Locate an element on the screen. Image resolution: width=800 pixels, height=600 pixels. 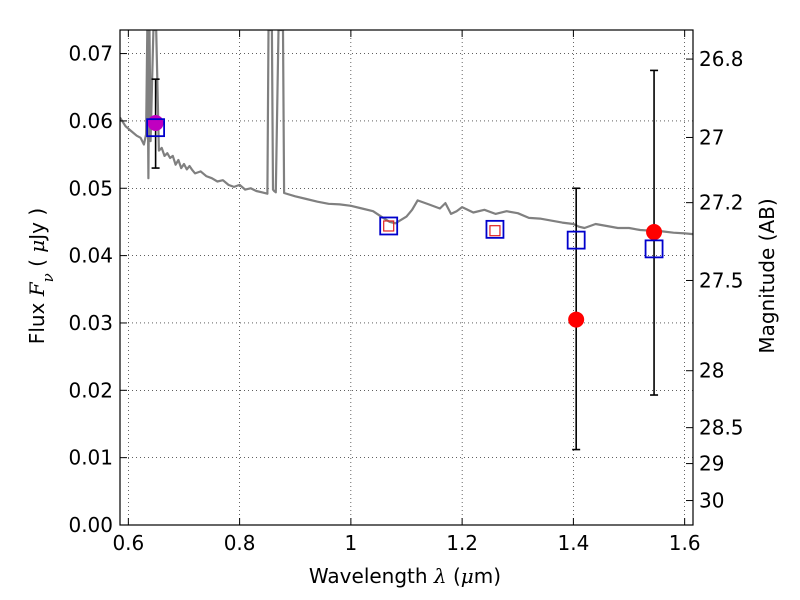
y2-tick-label: 27 is located at coordinates (711, 137).